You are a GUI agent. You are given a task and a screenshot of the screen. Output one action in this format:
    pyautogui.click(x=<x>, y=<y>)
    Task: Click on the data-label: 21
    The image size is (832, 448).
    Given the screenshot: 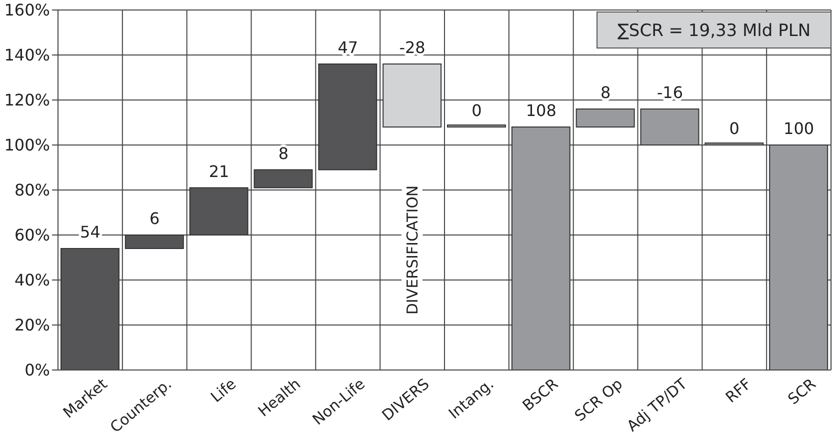 What is the action you would take?
    pyautogui.click(x=219, y=171)
    